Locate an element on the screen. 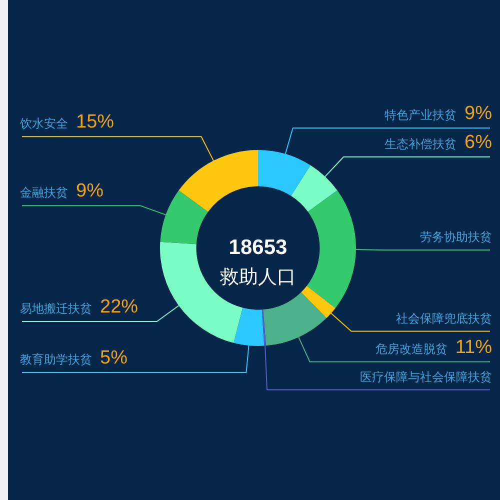 Image resolution: width=500 pixels, height=500 pixels. slice-label: 生态补偿扶贫 is located at coordinates (420, 143).